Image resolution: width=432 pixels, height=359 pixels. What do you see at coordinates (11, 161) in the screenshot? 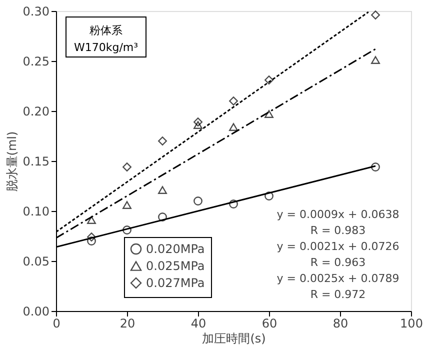
I see `y-axis-title: 脱水量(ml)` at bounding box center [11, 161].